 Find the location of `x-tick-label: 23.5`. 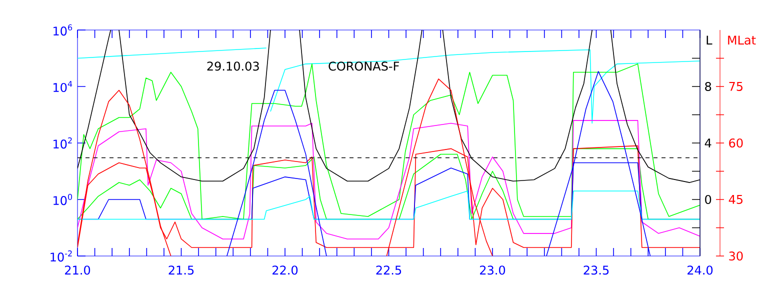

x-tick-label: 23.5 is located at coordinates (596, 270).